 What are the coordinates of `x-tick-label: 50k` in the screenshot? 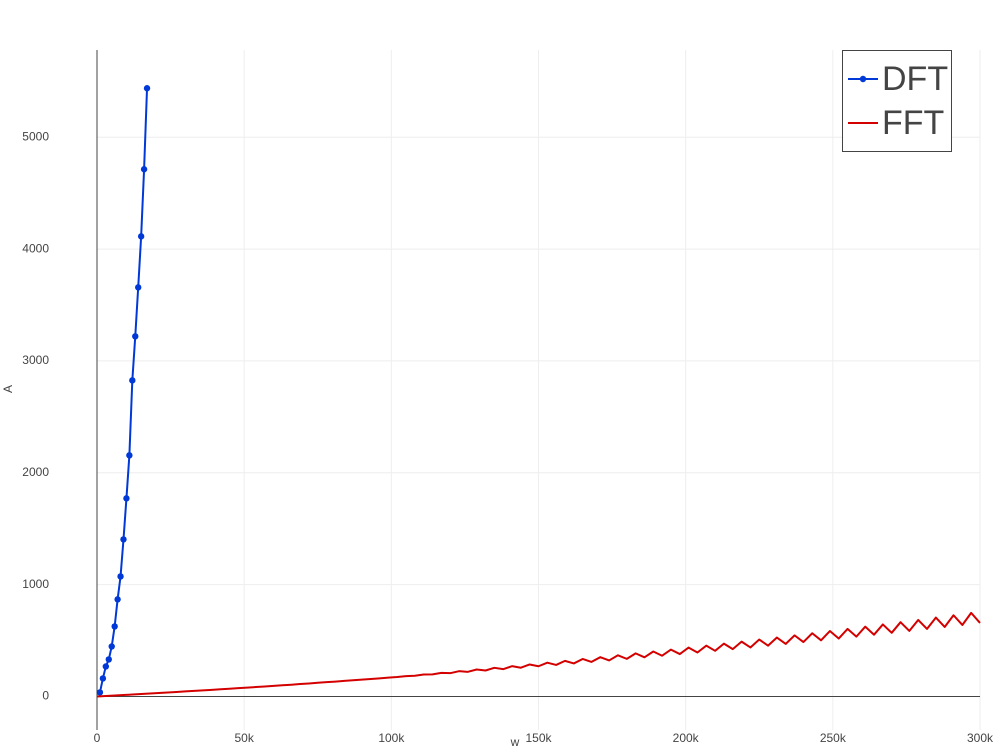 It's located at (244, 738).